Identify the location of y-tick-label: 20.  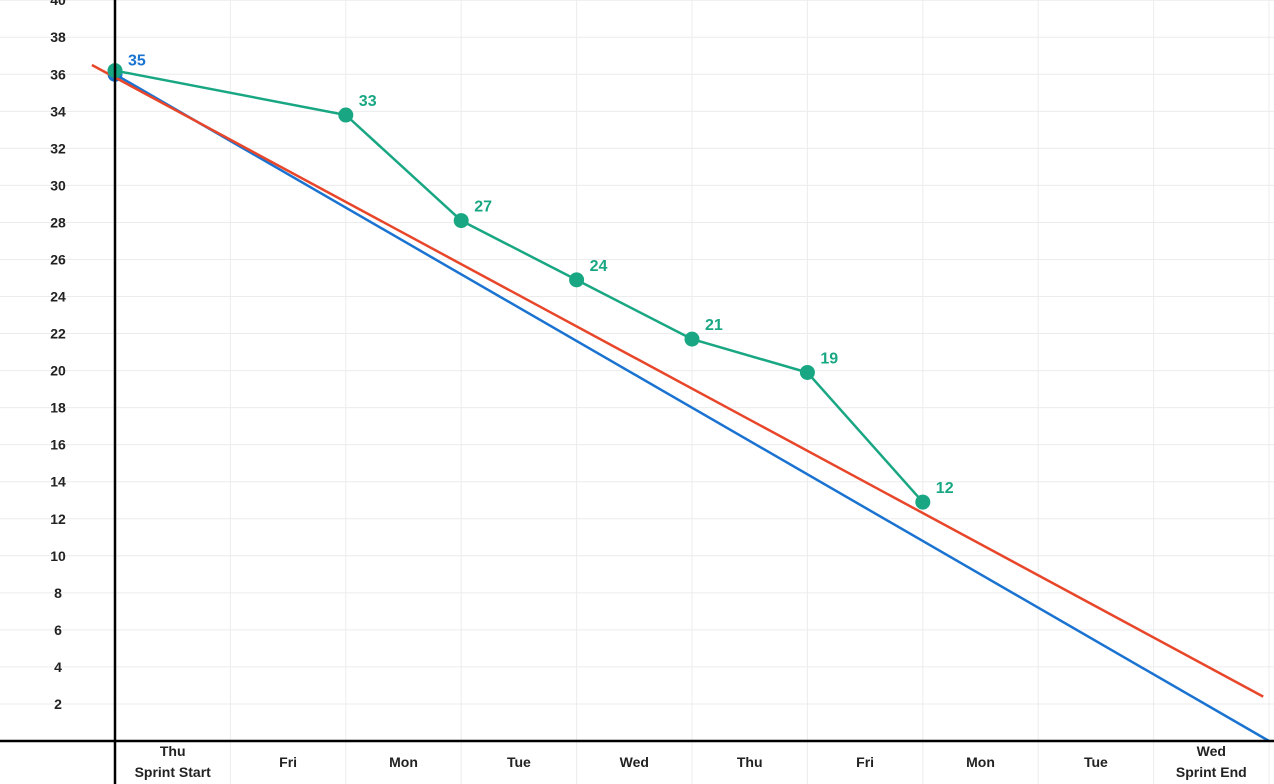
(58, 371).